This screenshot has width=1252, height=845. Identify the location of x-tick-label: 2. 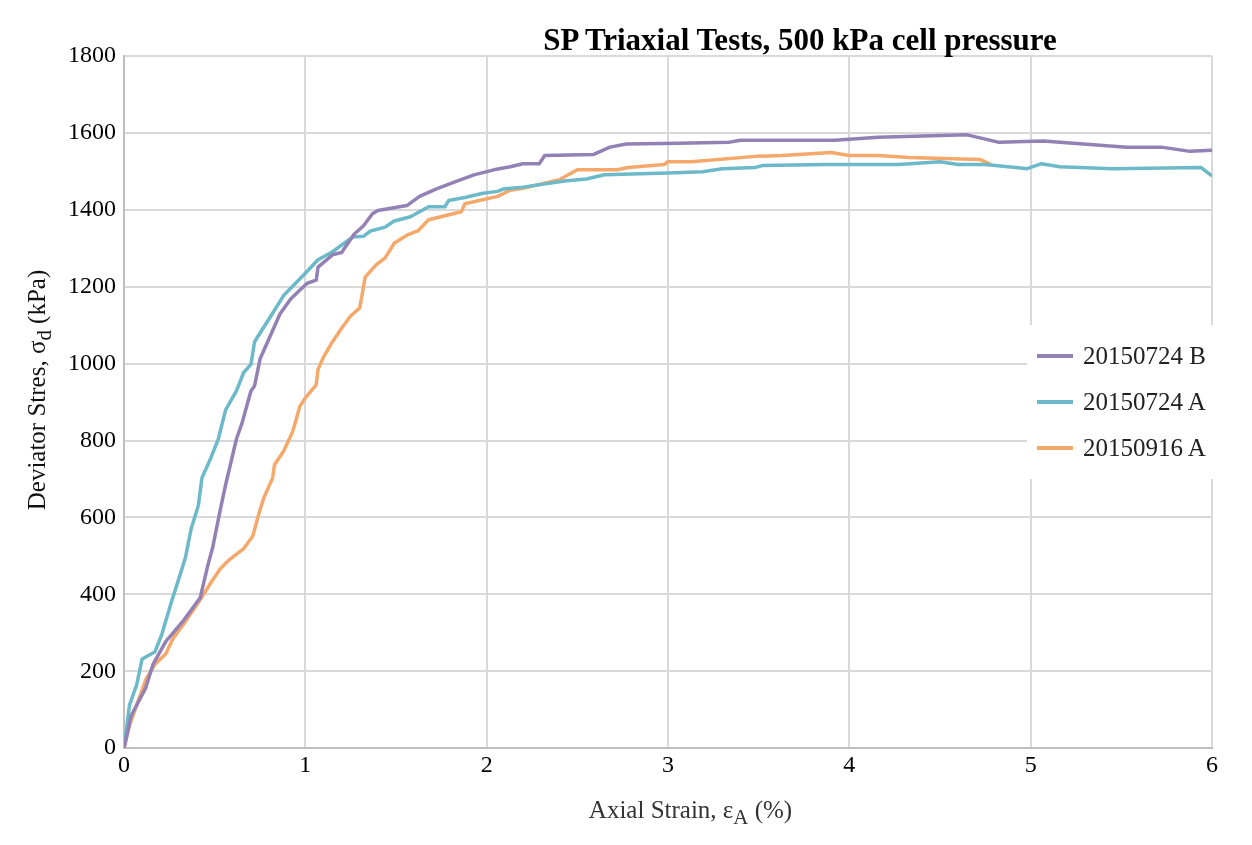
(486, 763).